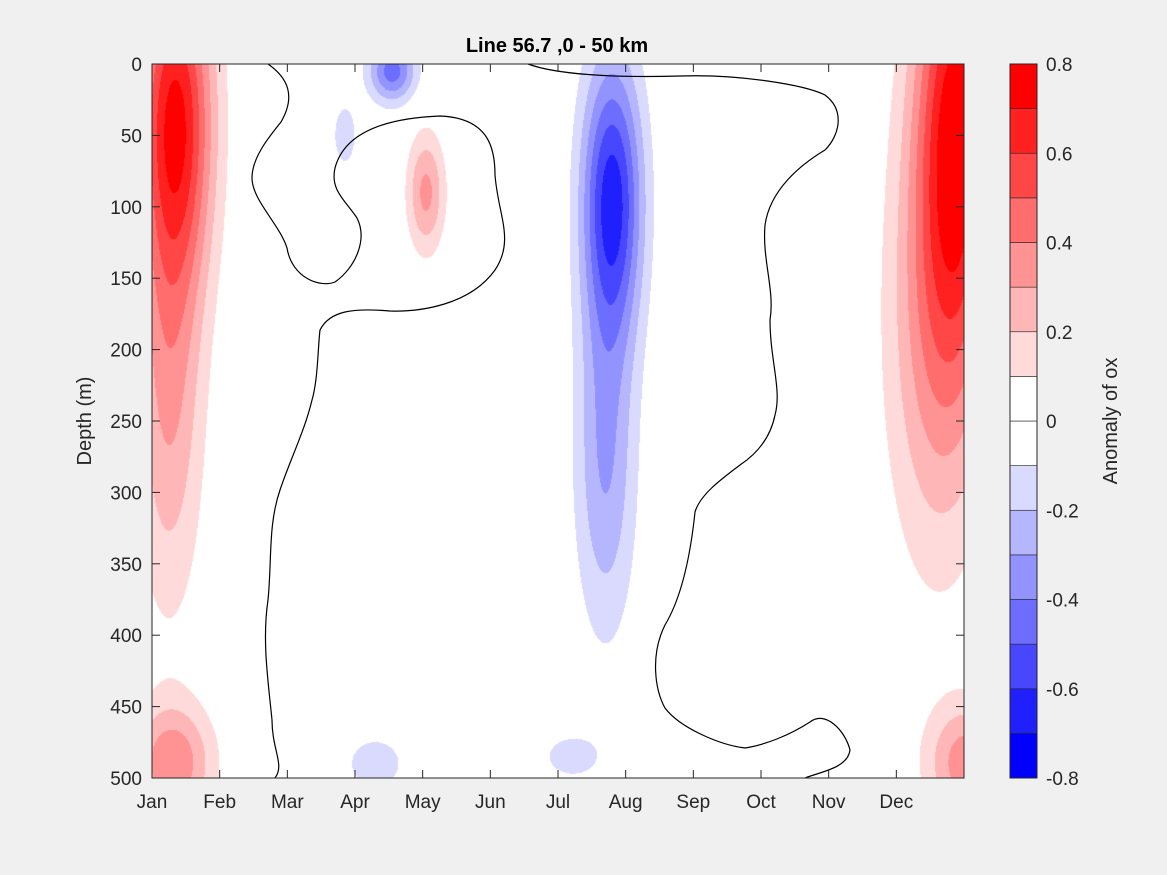  What do you see at coordinates (557, 46) in the screenshot?
I see `chart-title: Line 56.7 ,0 - 50 km` at bounding box center [557, 46].